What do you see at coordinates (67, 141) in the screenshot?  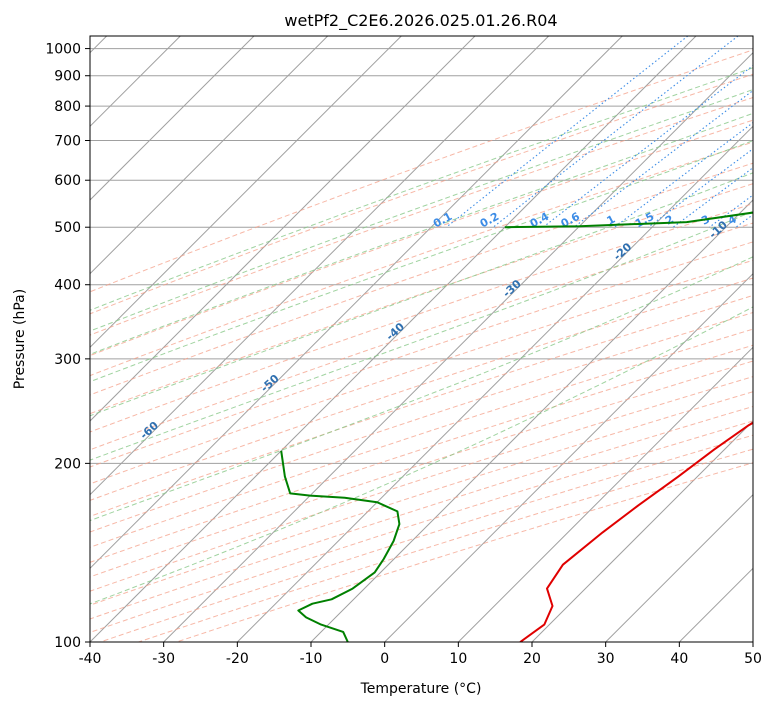 I see `y-tick-label: 700` at bounding box center [67, 141].